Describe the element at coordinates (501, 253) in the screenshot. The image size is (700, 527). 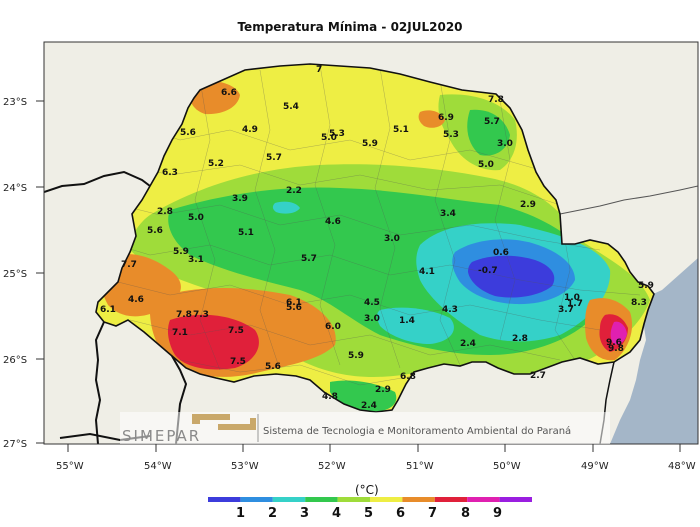
I see `station-value: 0.6` at that location.